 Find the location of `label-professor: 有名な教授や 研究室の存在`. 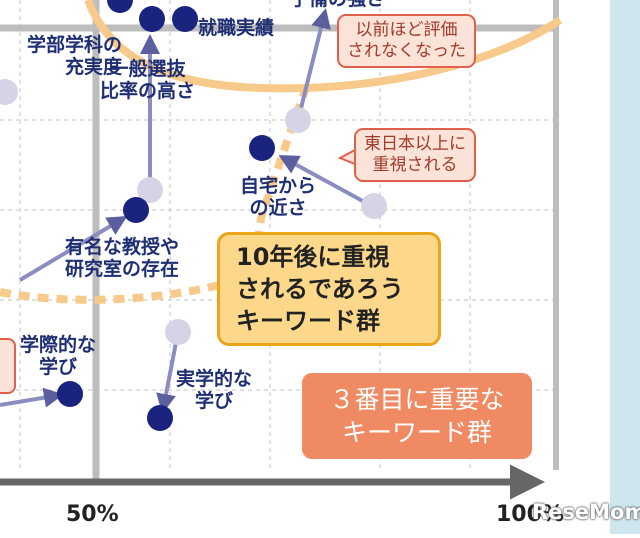

label-professor: 有名な教授や 研究室の存在 is located at coordinates (122, 258).